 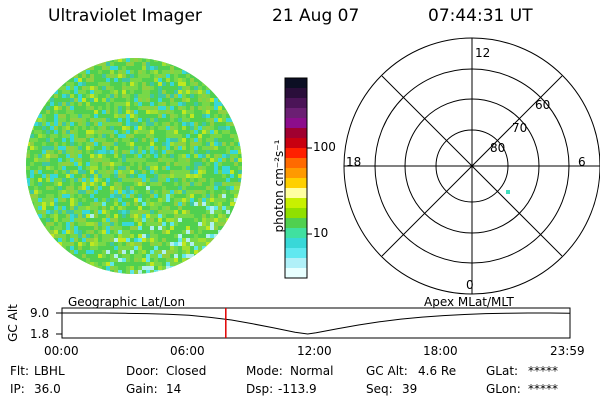 What do you see at coordinates (520, 128) in the screenshot?
I see `polar-label-70: 70` at bounding box center [520, 128].